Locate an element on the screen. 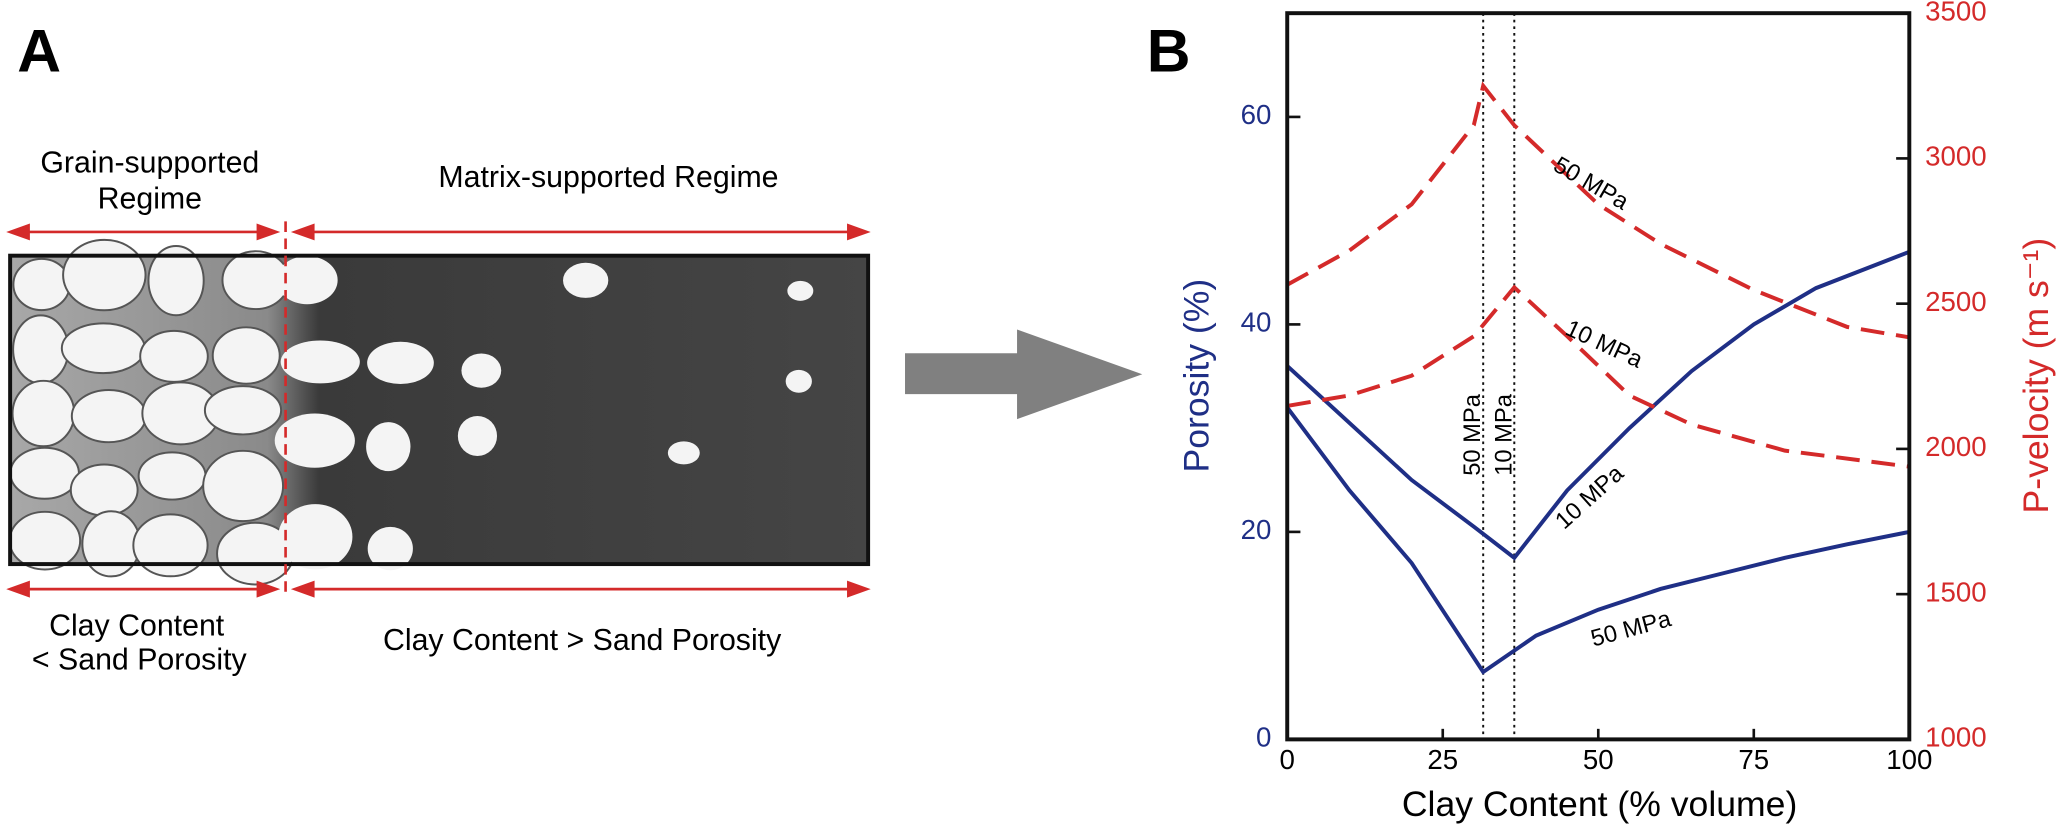 This screenshot has width=2071, height=829. y-tick-label: 40 is located at coordinates (1256, 322).